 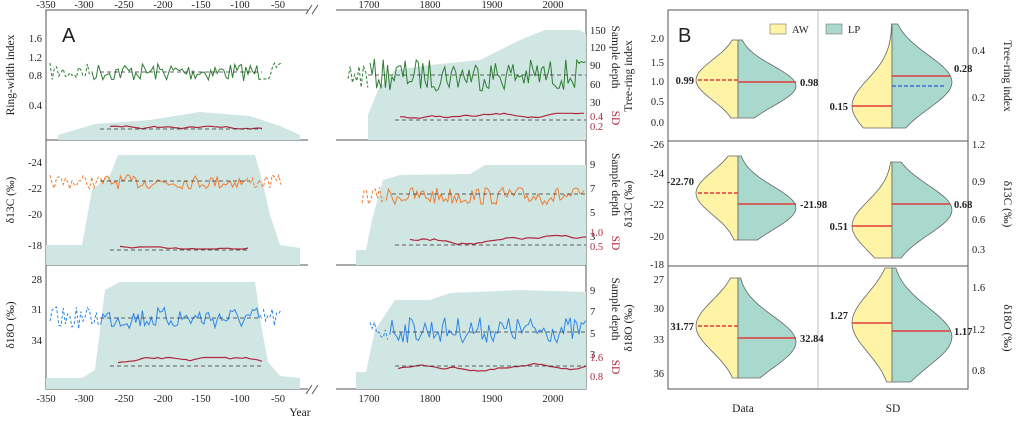 I want to click on sd-tick: 0.8, so click(x=596, y=377).